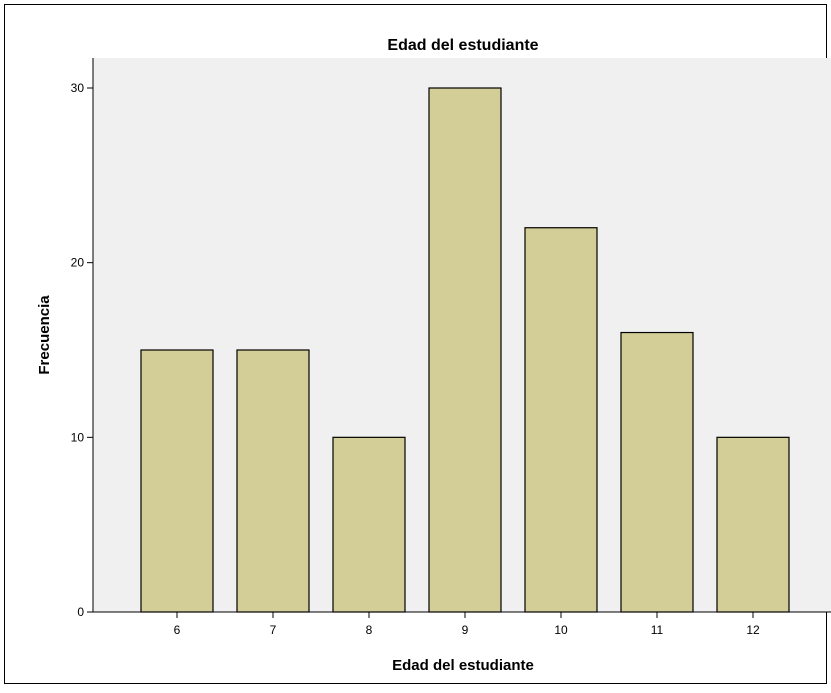 The image size is (831, 693). I want to click on x-tick-label: 12, so click(753, 630).